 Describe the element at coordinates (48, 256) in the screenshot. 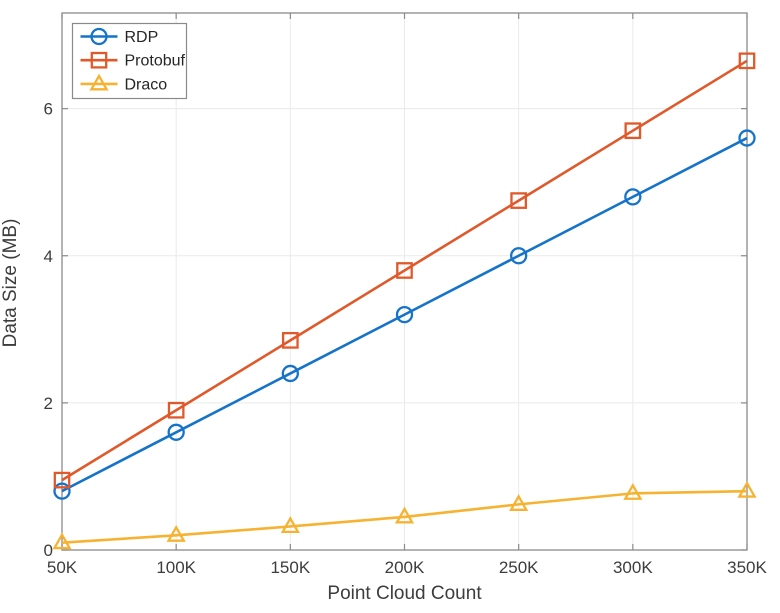

I see `y-tick-label: 4` at that location.